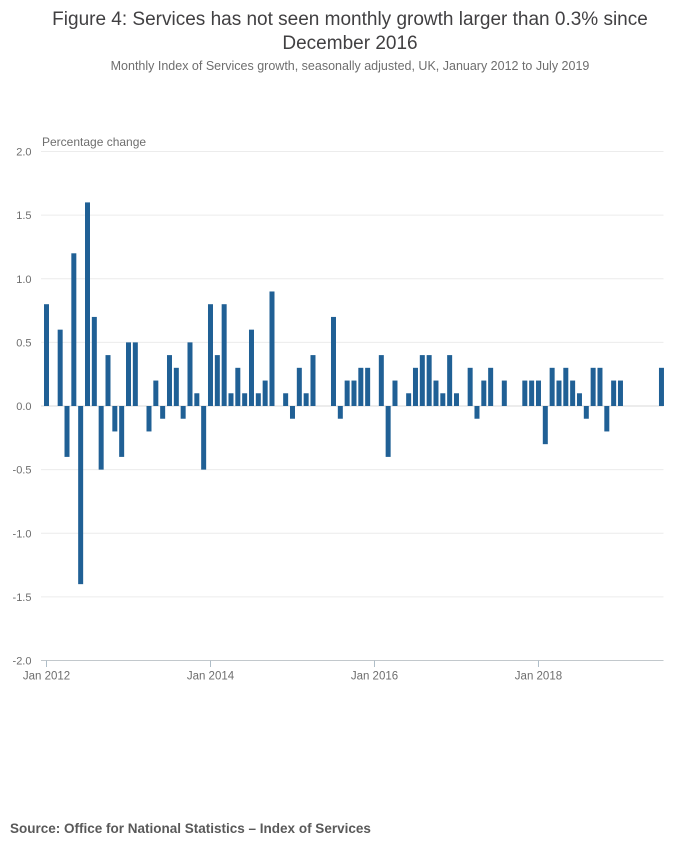 The image size is (700, 857). What do you see at coordinates (74, 329) in the screenshot?
I see `bar-may-2012` at bounding box center [74, 329].